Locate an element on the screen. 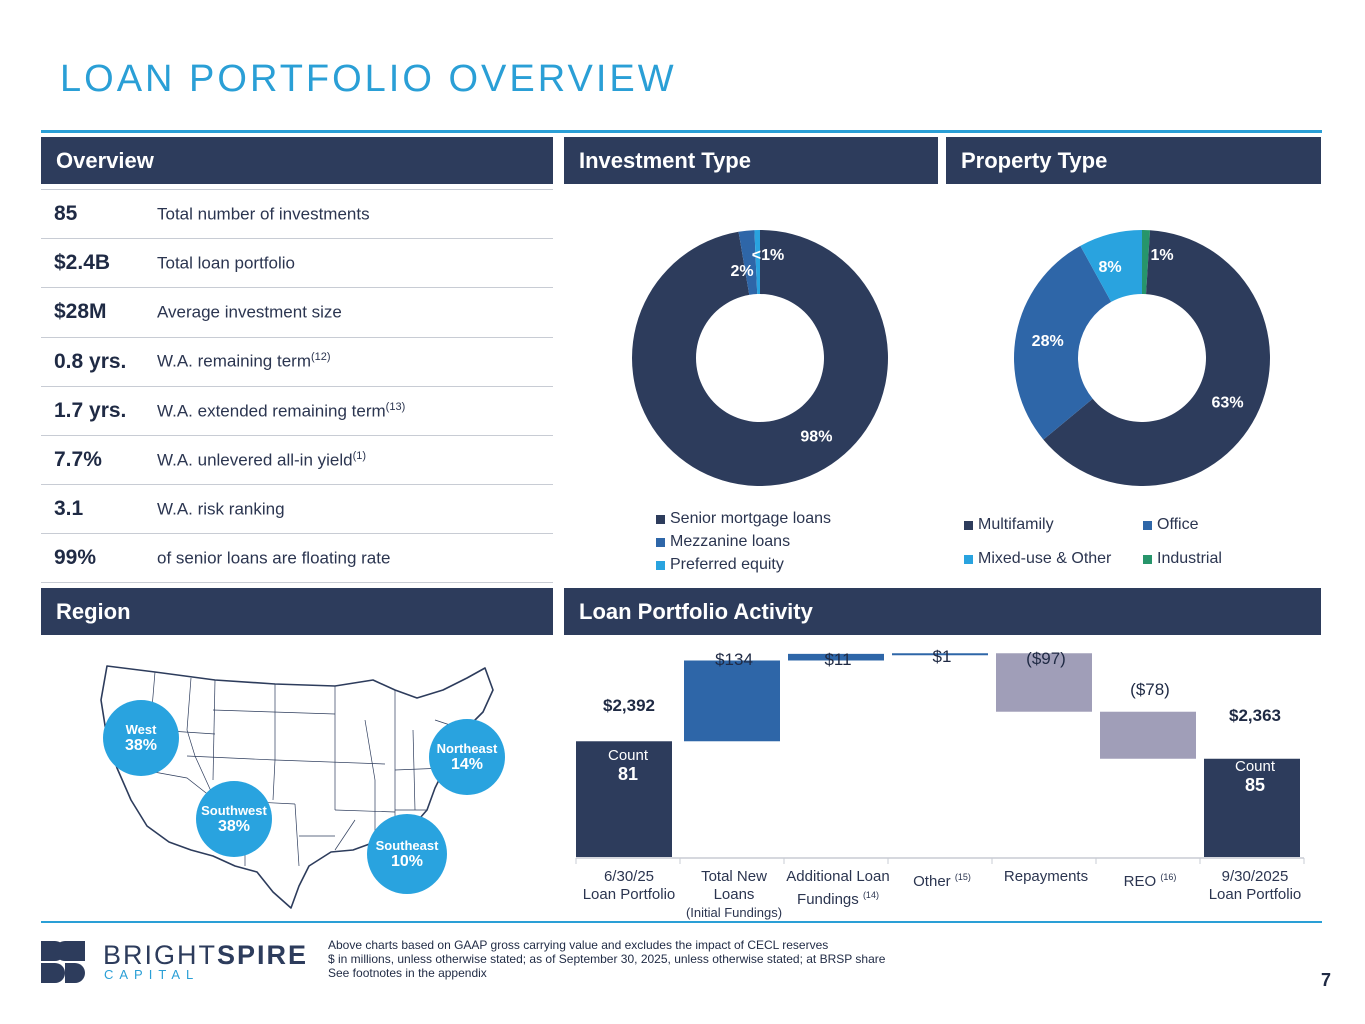  donut-label: 98% is located at coordinates (816, 437).